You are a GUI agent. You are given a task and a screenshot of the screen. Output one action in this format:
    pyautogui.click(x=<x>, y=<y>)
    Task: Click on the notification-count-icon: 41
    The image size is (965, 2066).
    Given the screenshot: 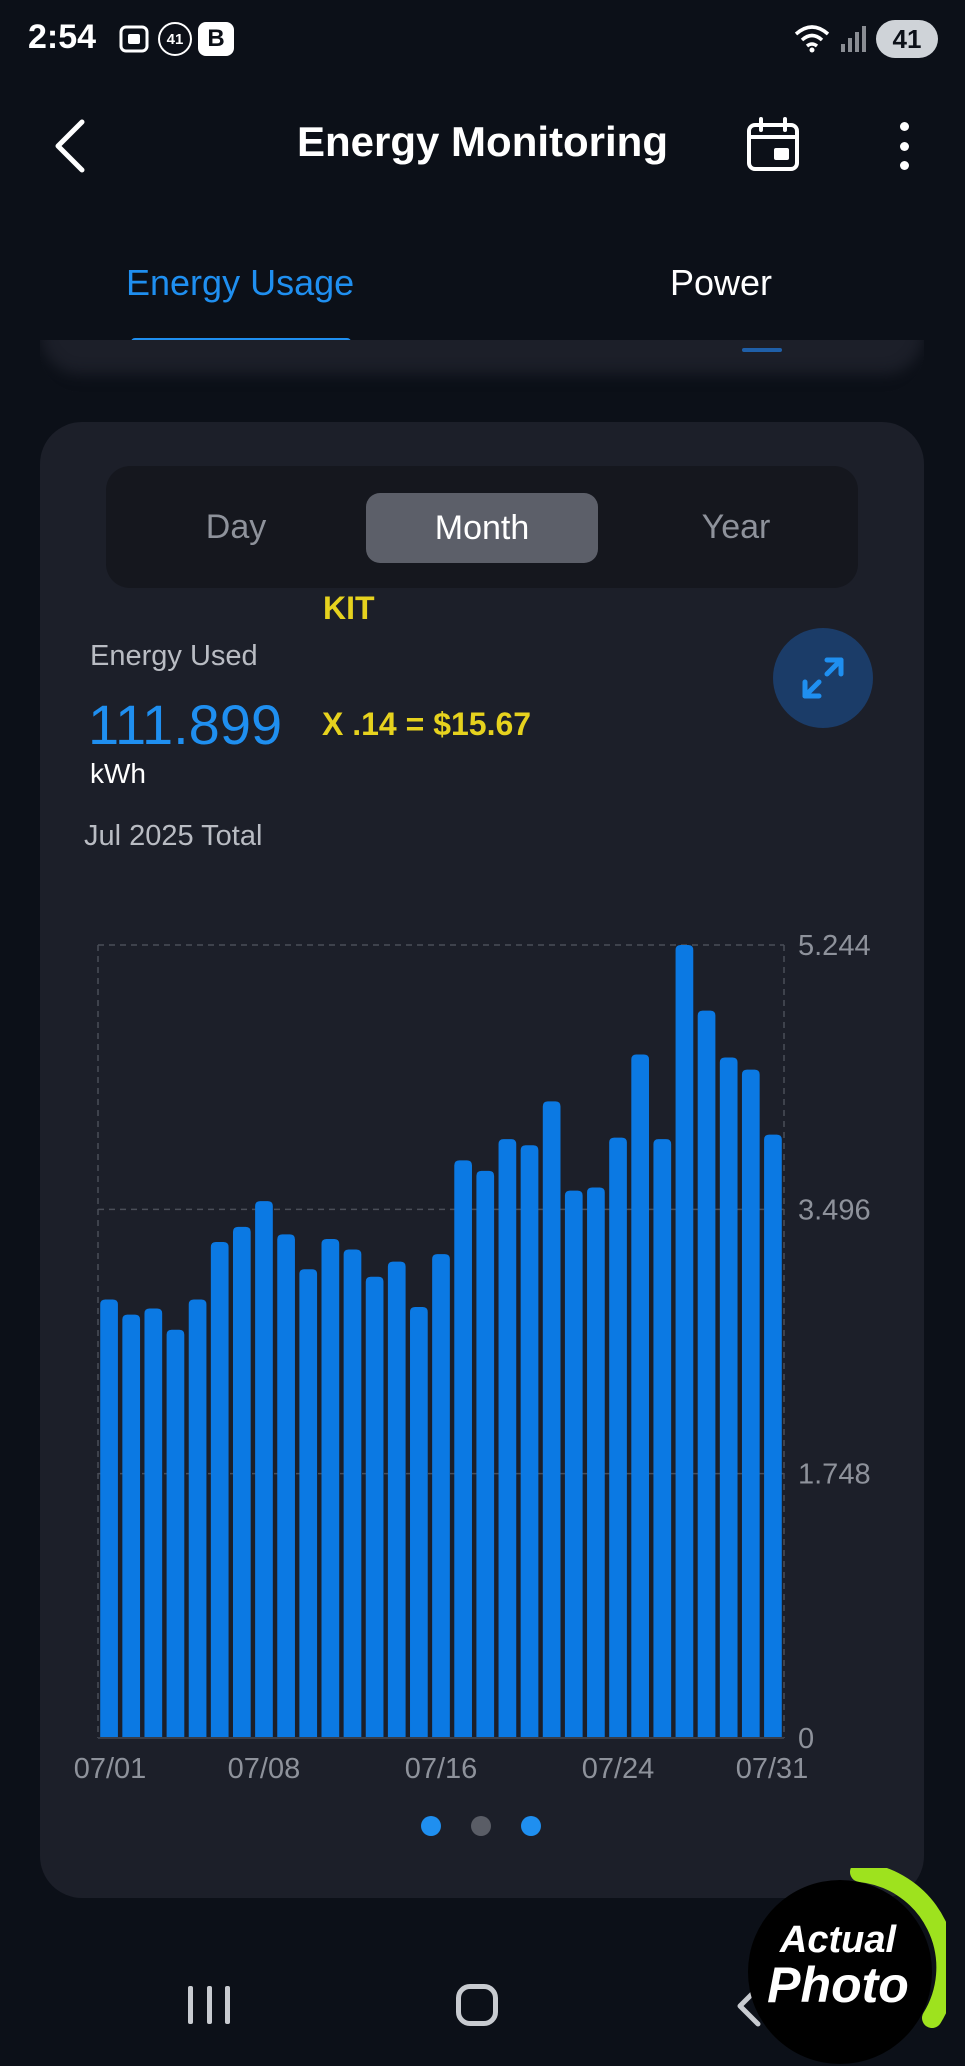 What is the action you would take?
    pyautogui.click(x=175, y=39)
    